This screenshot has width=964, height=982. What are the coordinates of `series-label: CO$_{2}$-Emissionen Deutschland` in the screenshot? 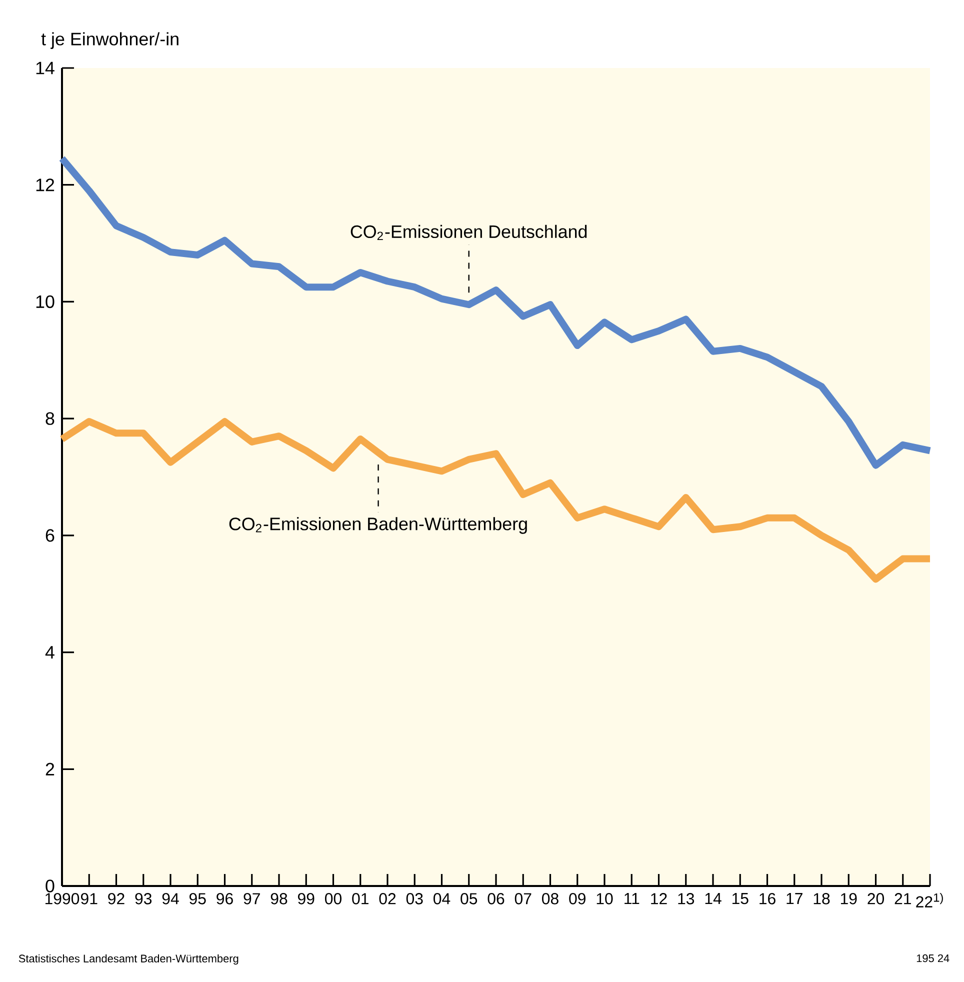 It's located at (468, 232).